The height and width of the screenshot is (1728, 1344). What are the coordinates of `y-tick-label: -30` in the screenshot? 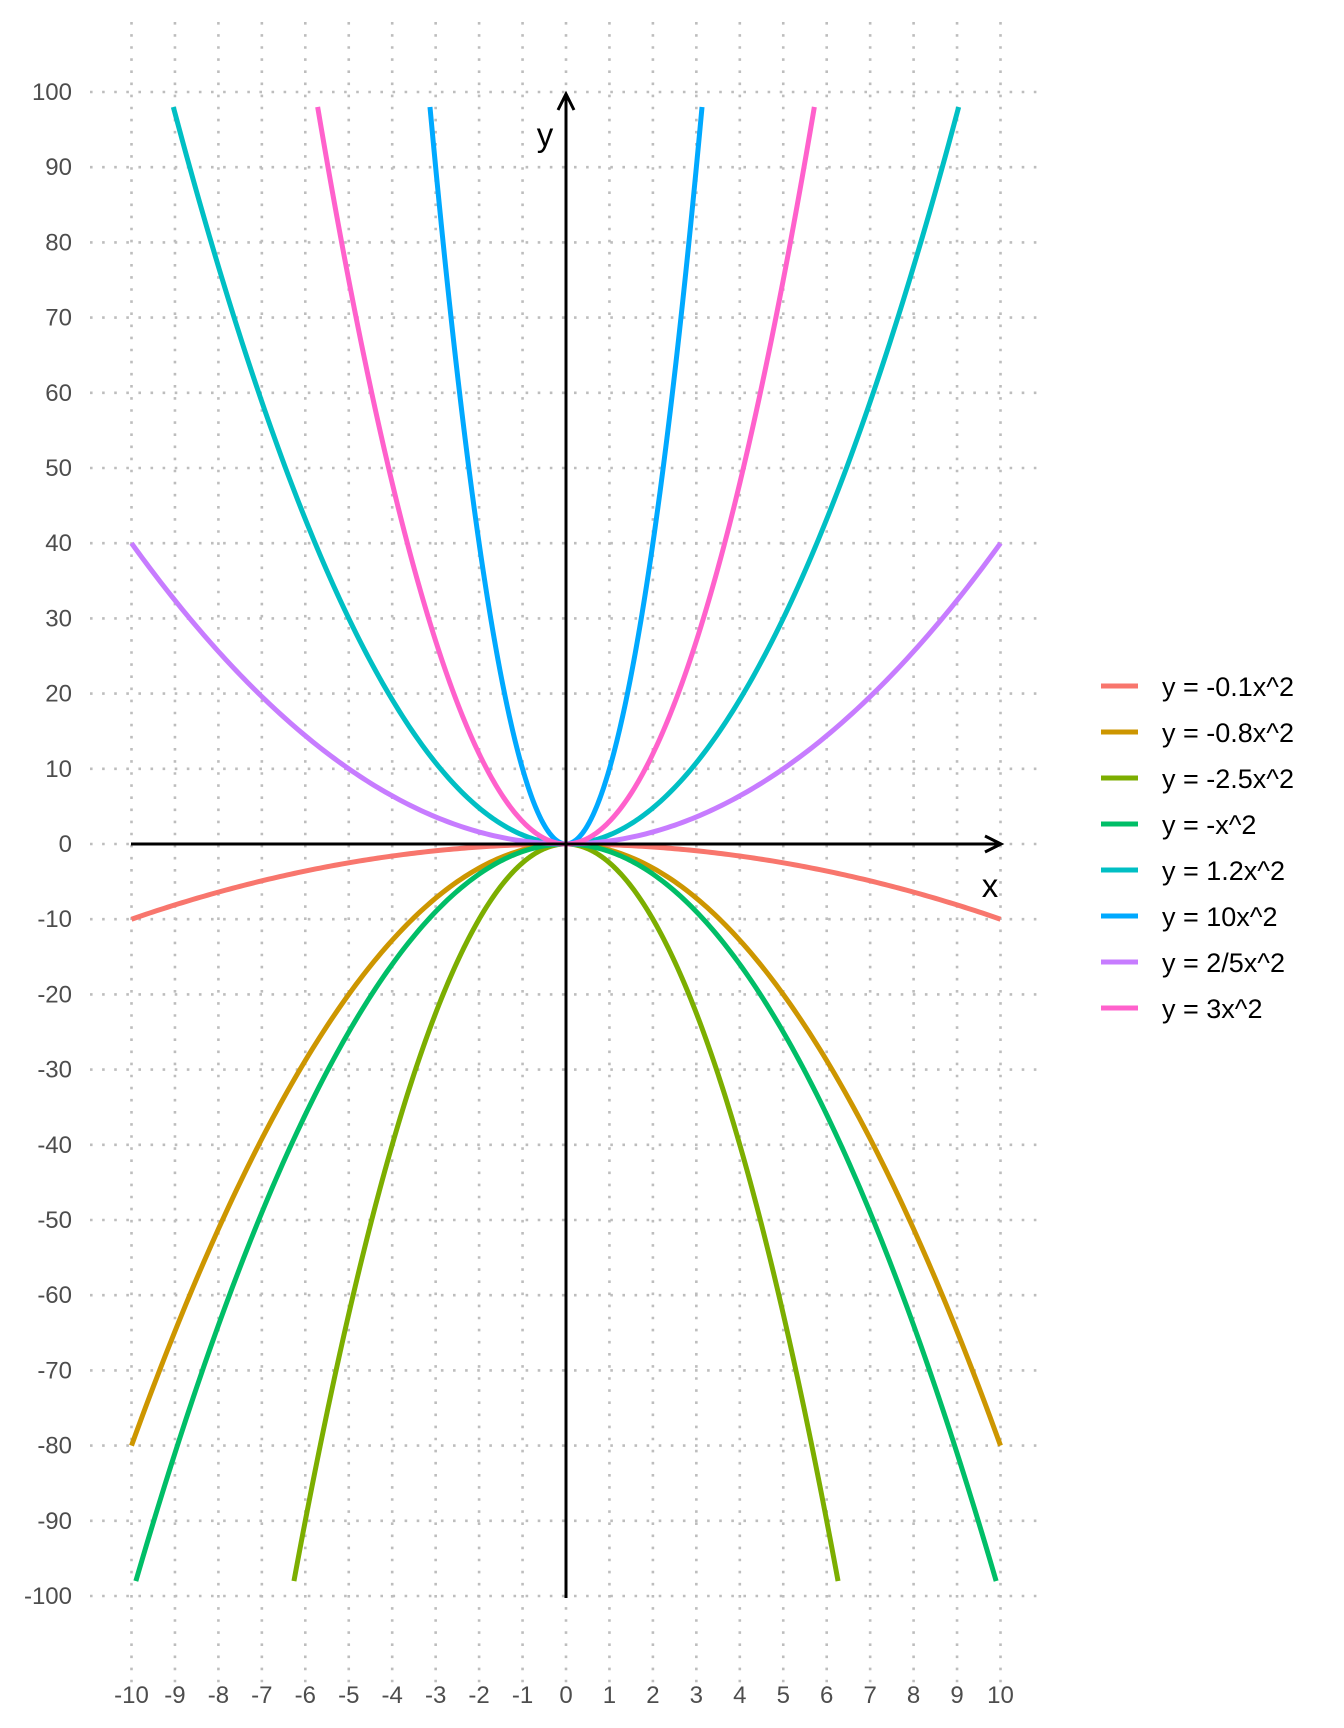 It's located at (54, 1070).